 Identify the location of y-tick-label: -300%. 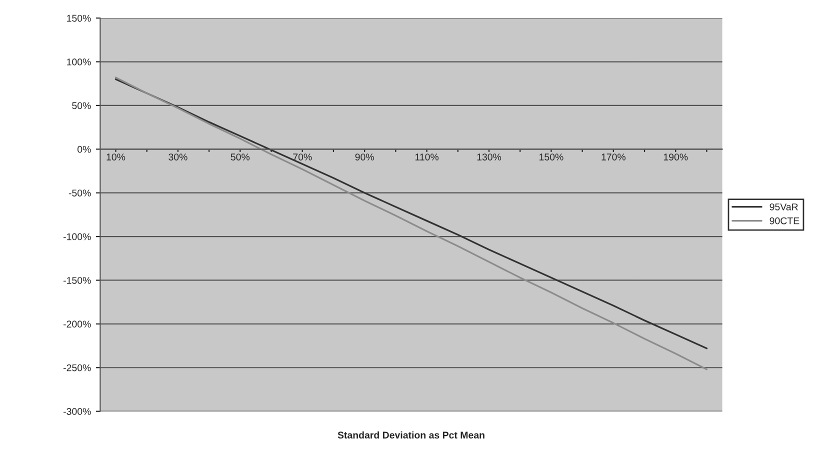
(77, 411).